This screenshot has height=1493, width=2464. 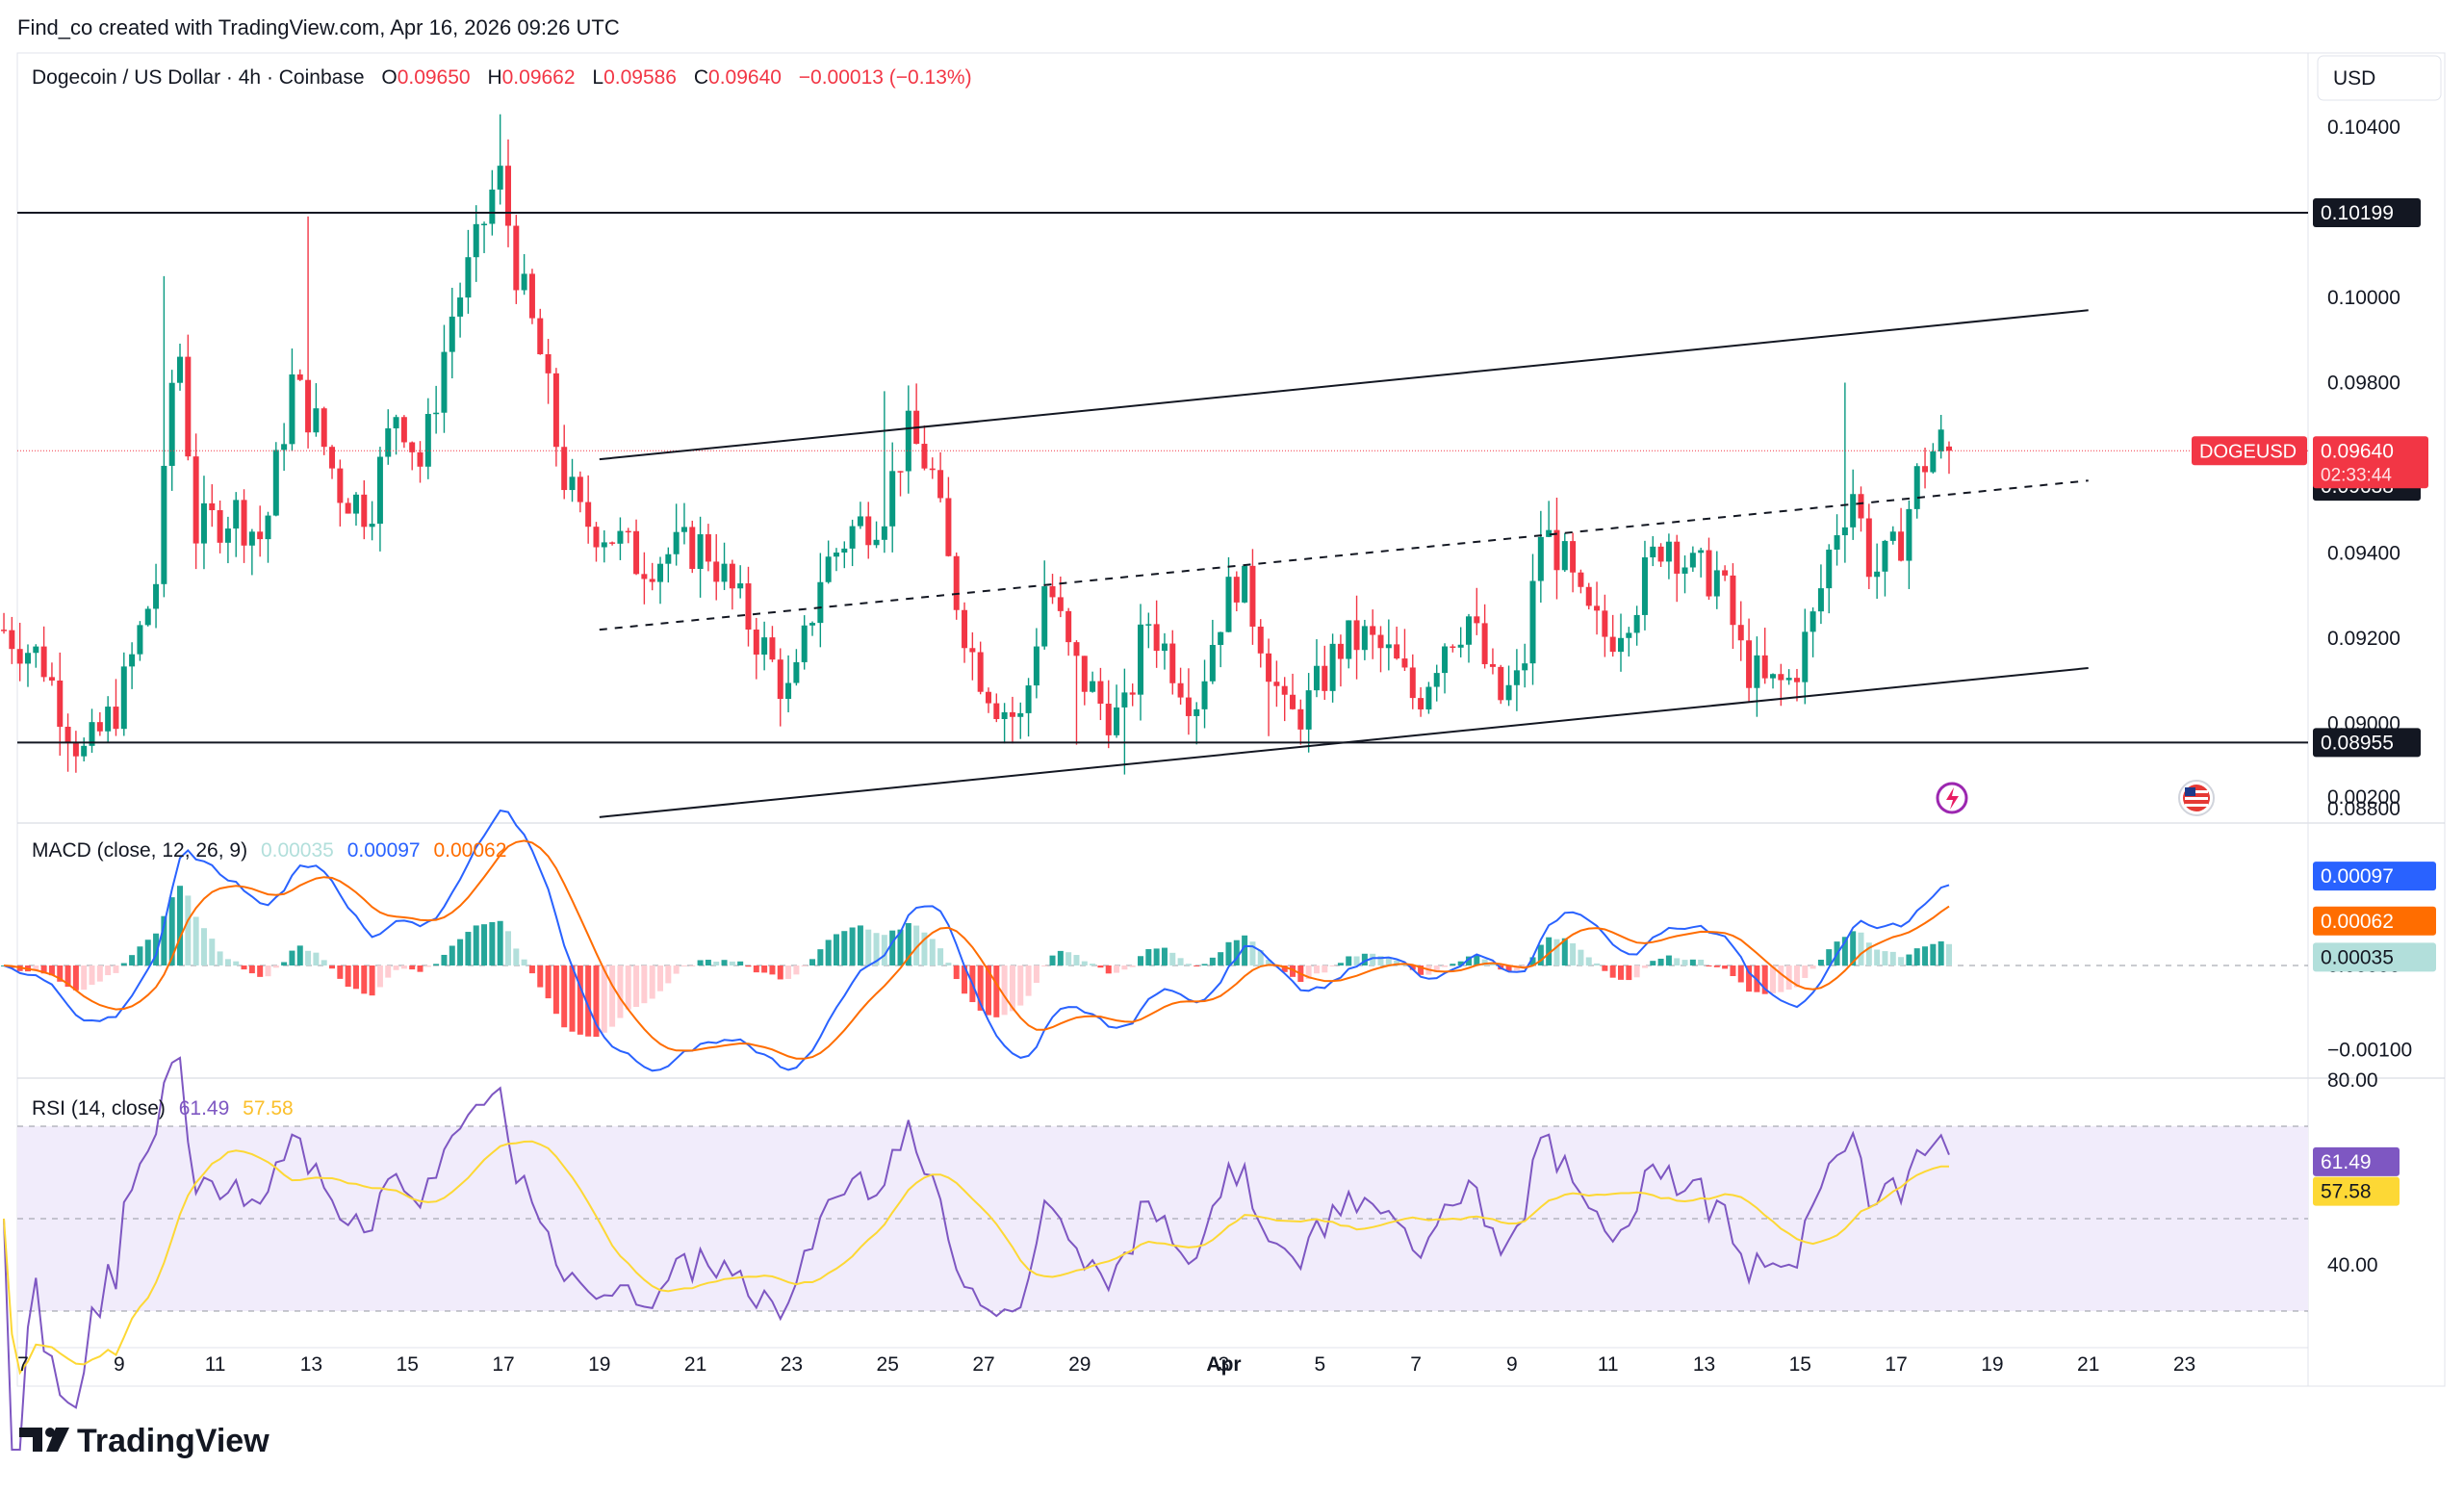 I want to click on time-tick-label: 7, so click(x=23, y=1364).